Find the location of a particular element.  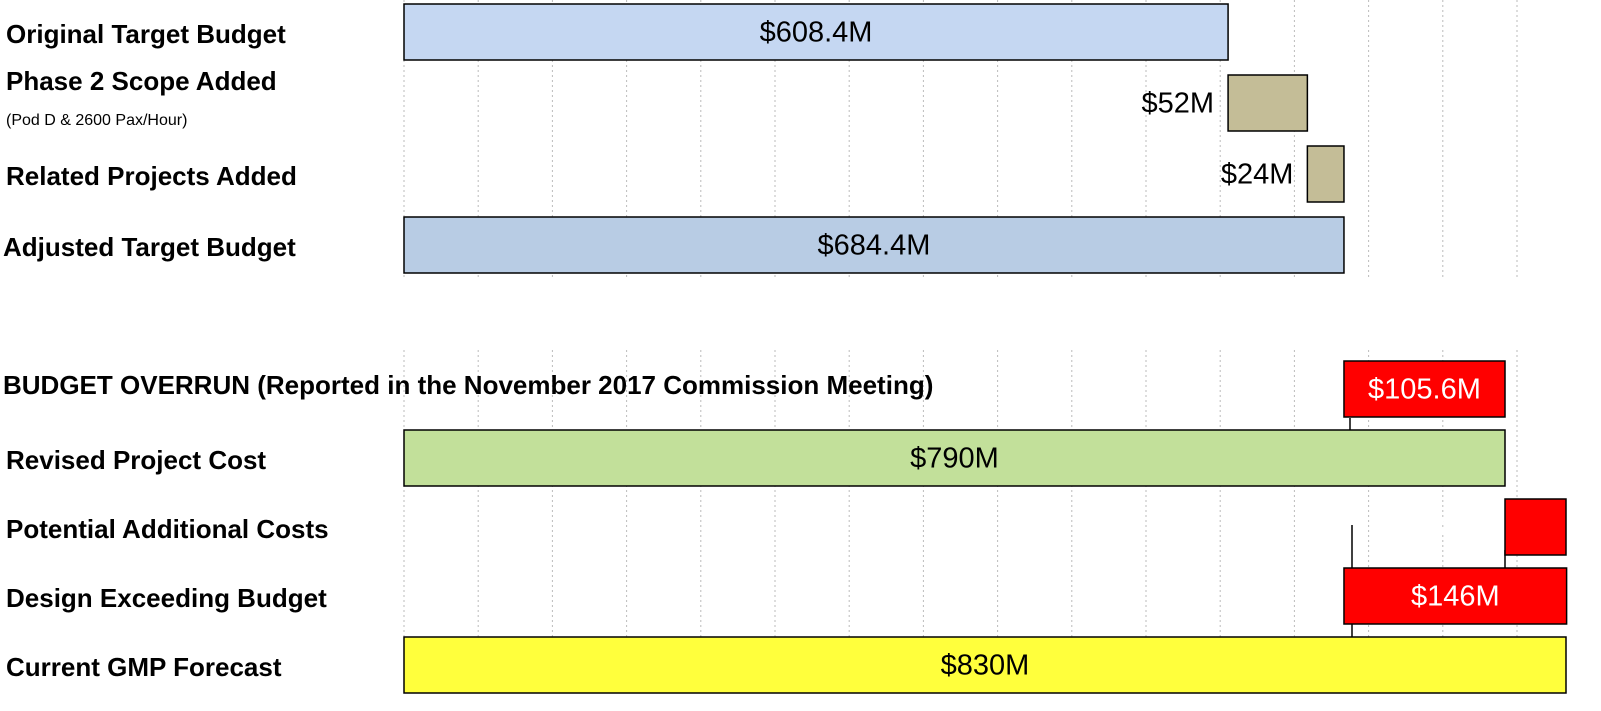

value-label: $105.6M is located at coordinates (1424, 390).